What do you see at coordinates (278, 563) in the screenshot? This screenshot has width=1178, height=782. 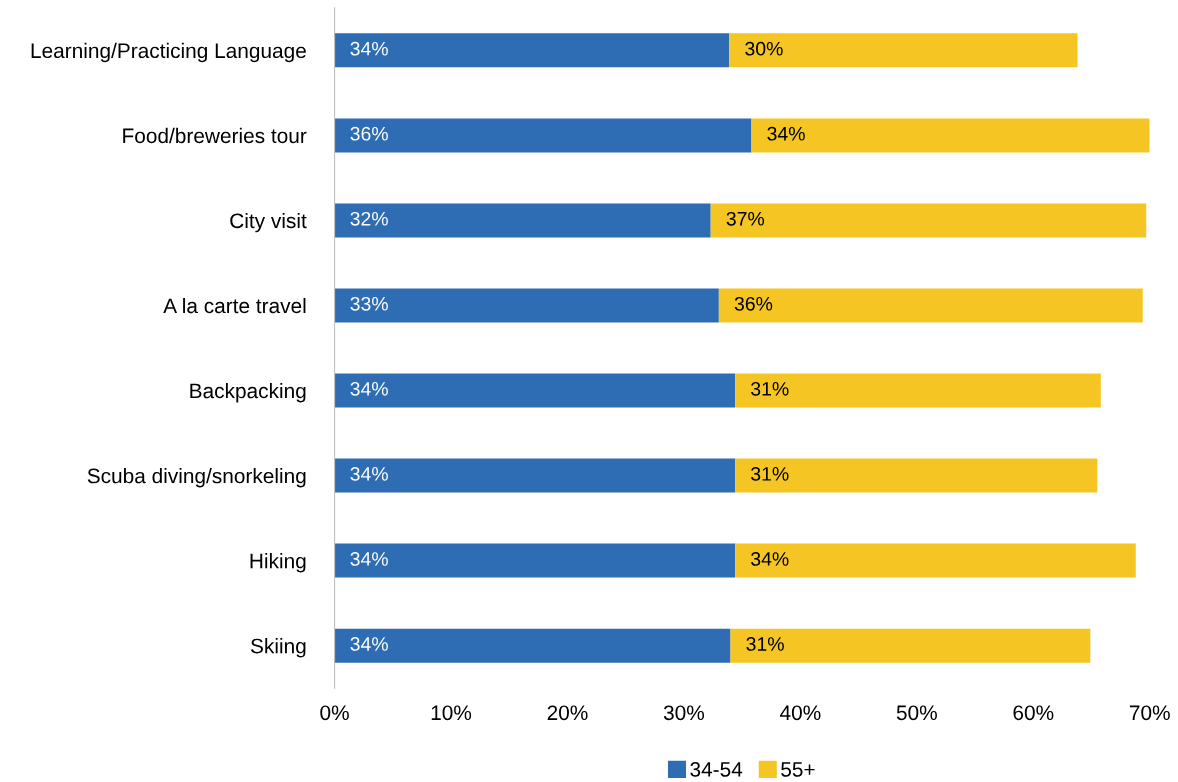 I see `y-tick-label: Hiking` at bounding box center [278, 563].